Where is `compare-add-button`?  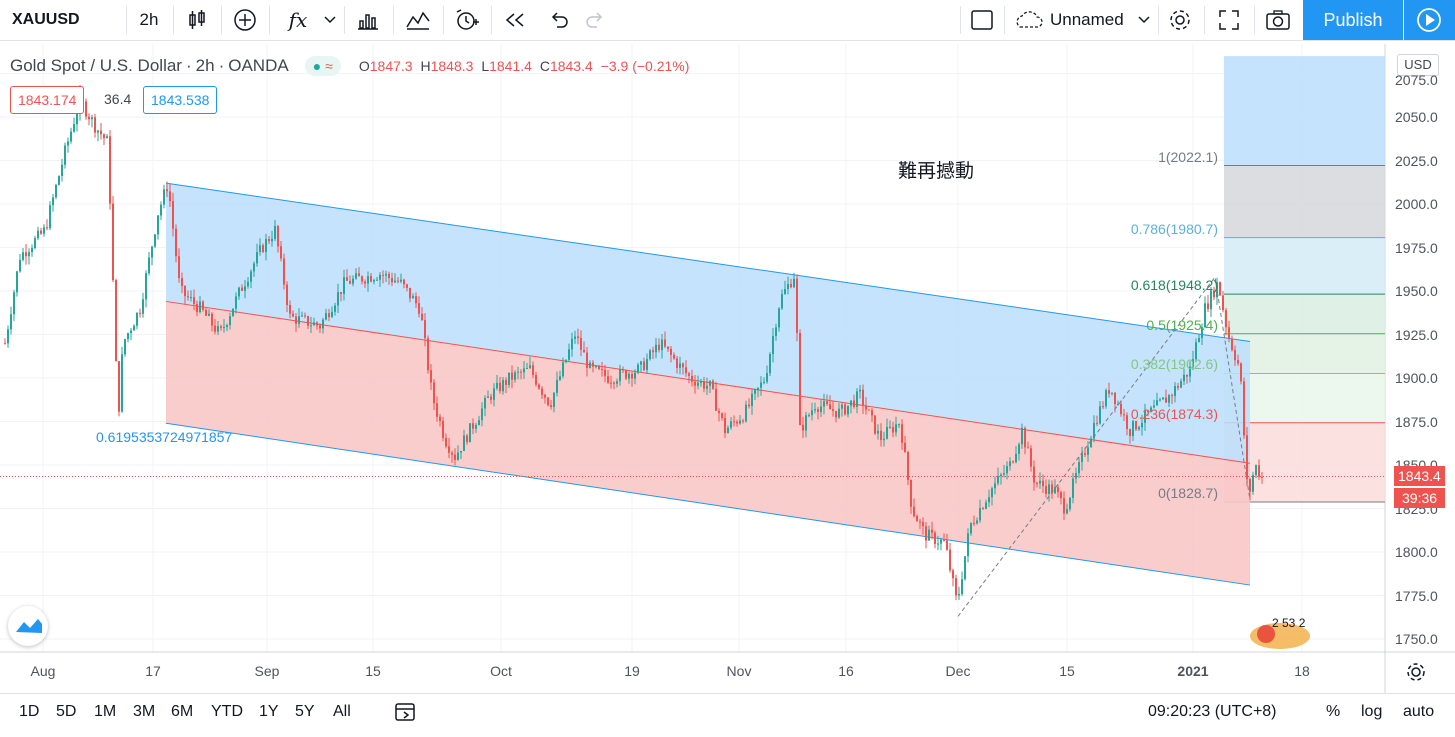 compare-add-button is located at coordinates (245, 20).